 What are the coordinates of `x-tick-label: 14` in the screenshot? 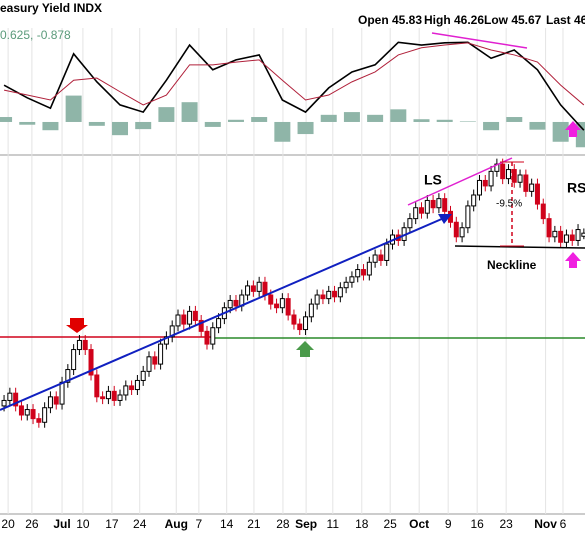 It's located at (227, 524).